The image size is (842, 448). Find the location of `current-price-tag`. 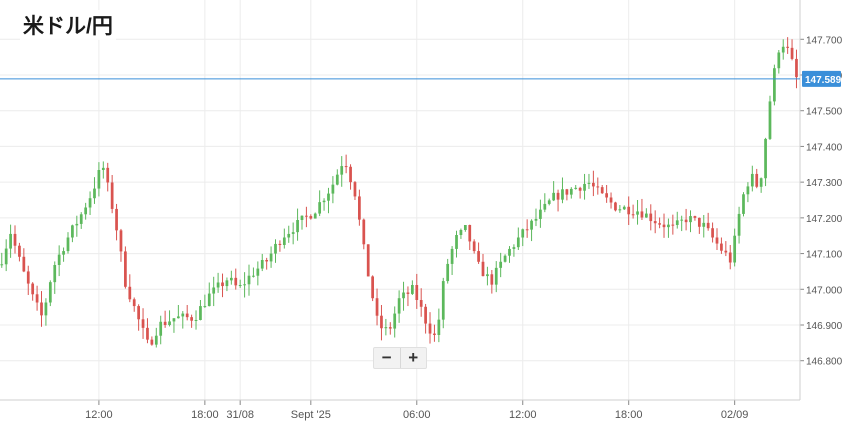

current-price-tag is located at coordinates (821, 78).